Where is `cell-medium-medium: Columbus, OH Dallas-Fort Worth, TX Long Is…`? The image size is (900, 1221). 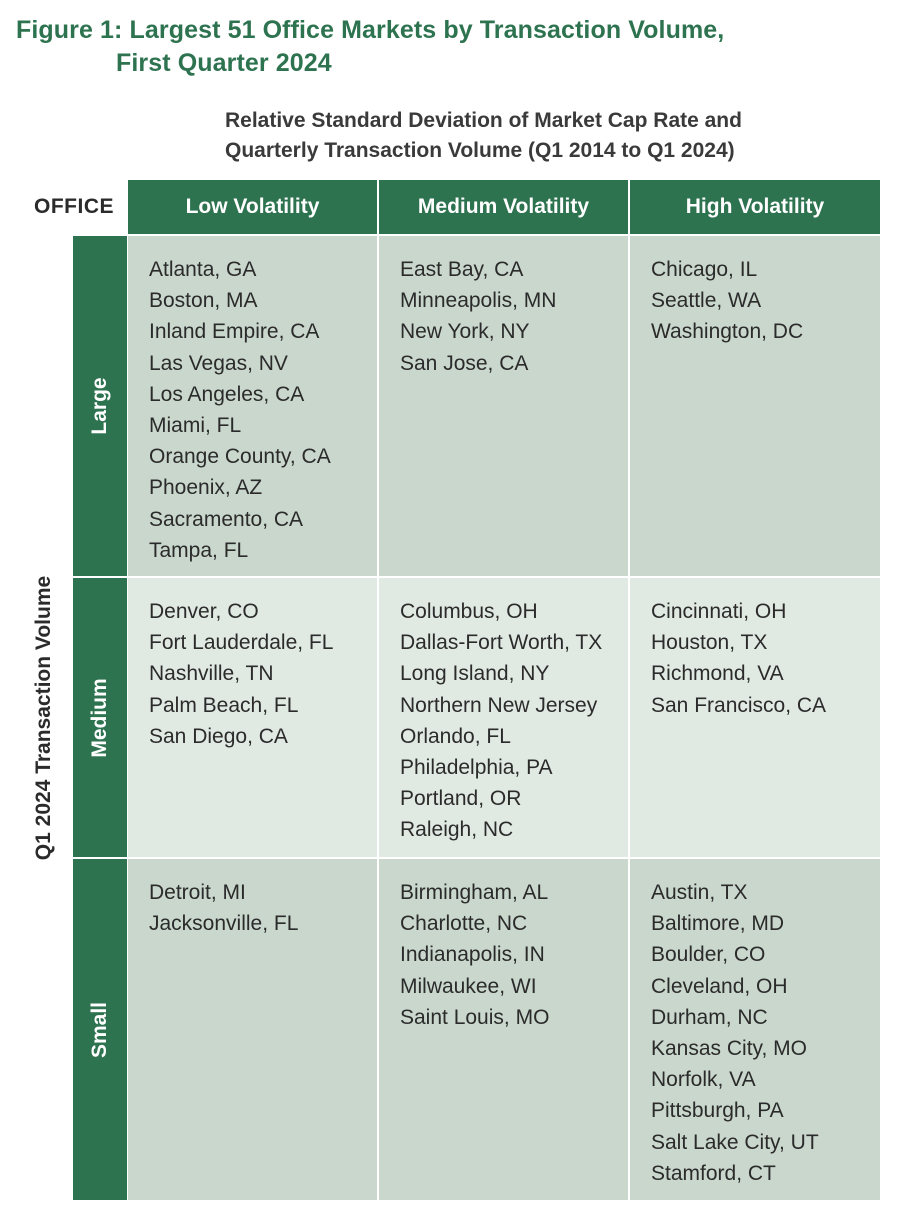
cell-medium-medium: Columbus, OH Dallas-Fort Worth, TX Long Is… is located at coordinates (503, 717).